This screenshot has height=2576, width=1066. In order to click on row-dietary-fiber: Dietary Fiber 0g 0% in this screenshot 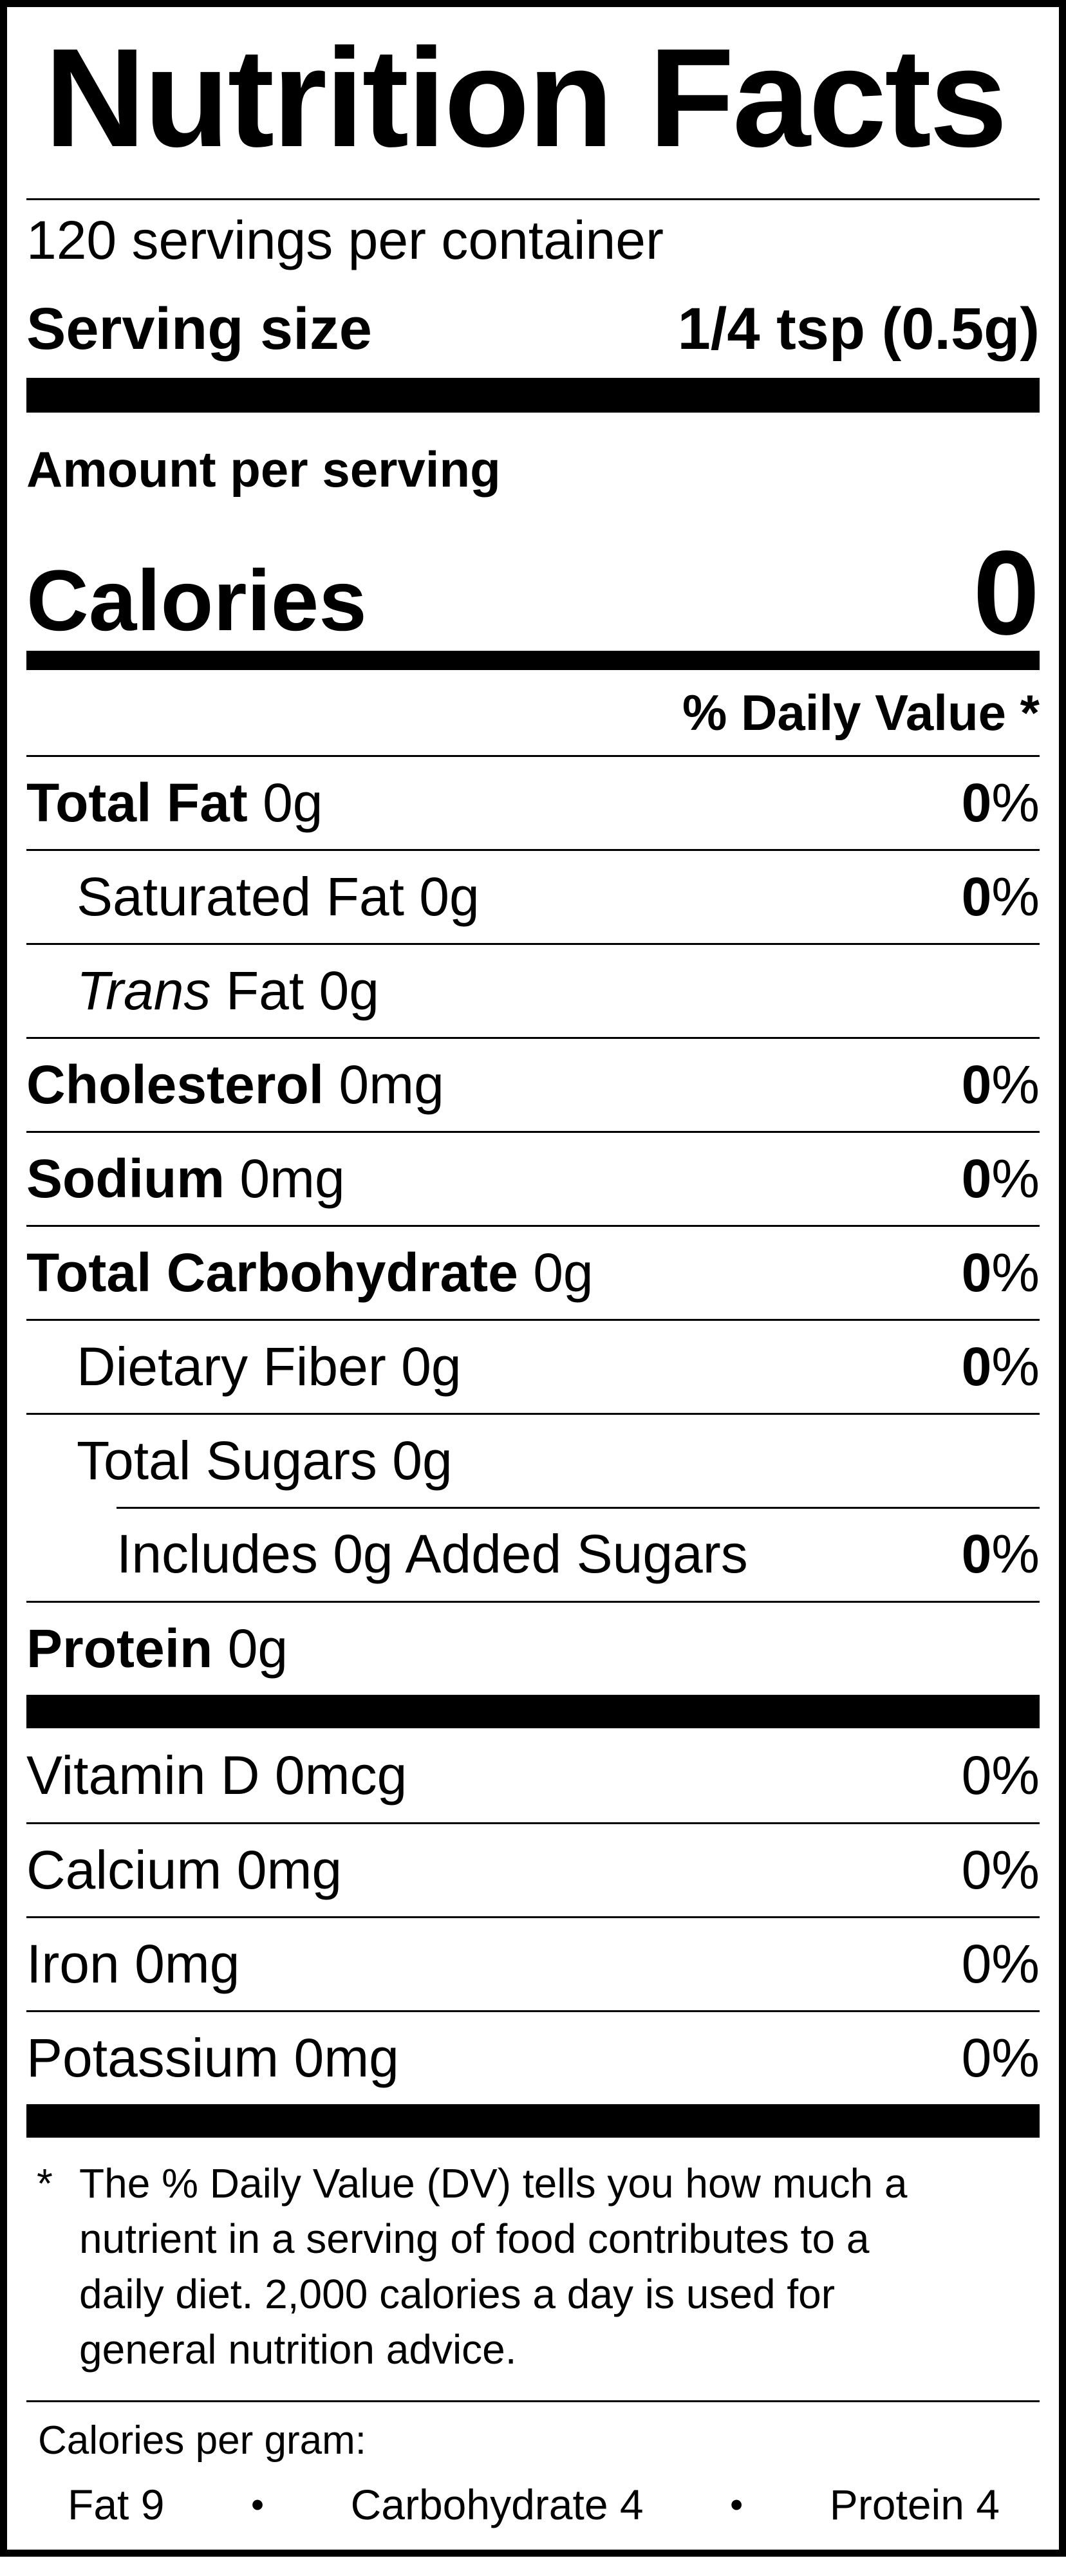, I will do `click(533, 1366)`.